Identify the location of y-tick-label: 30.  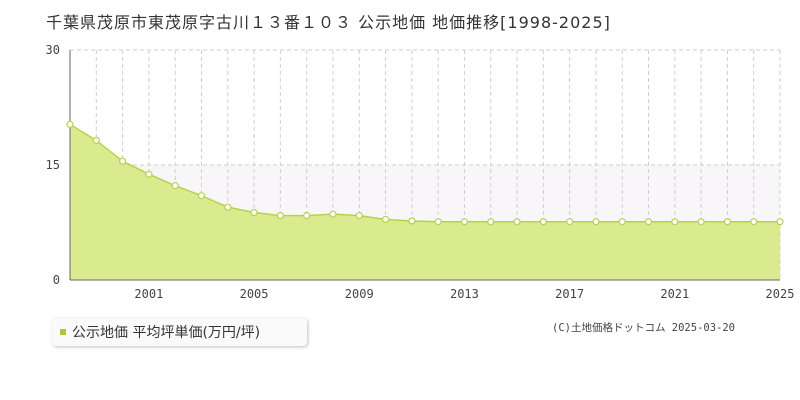
(53, 50).